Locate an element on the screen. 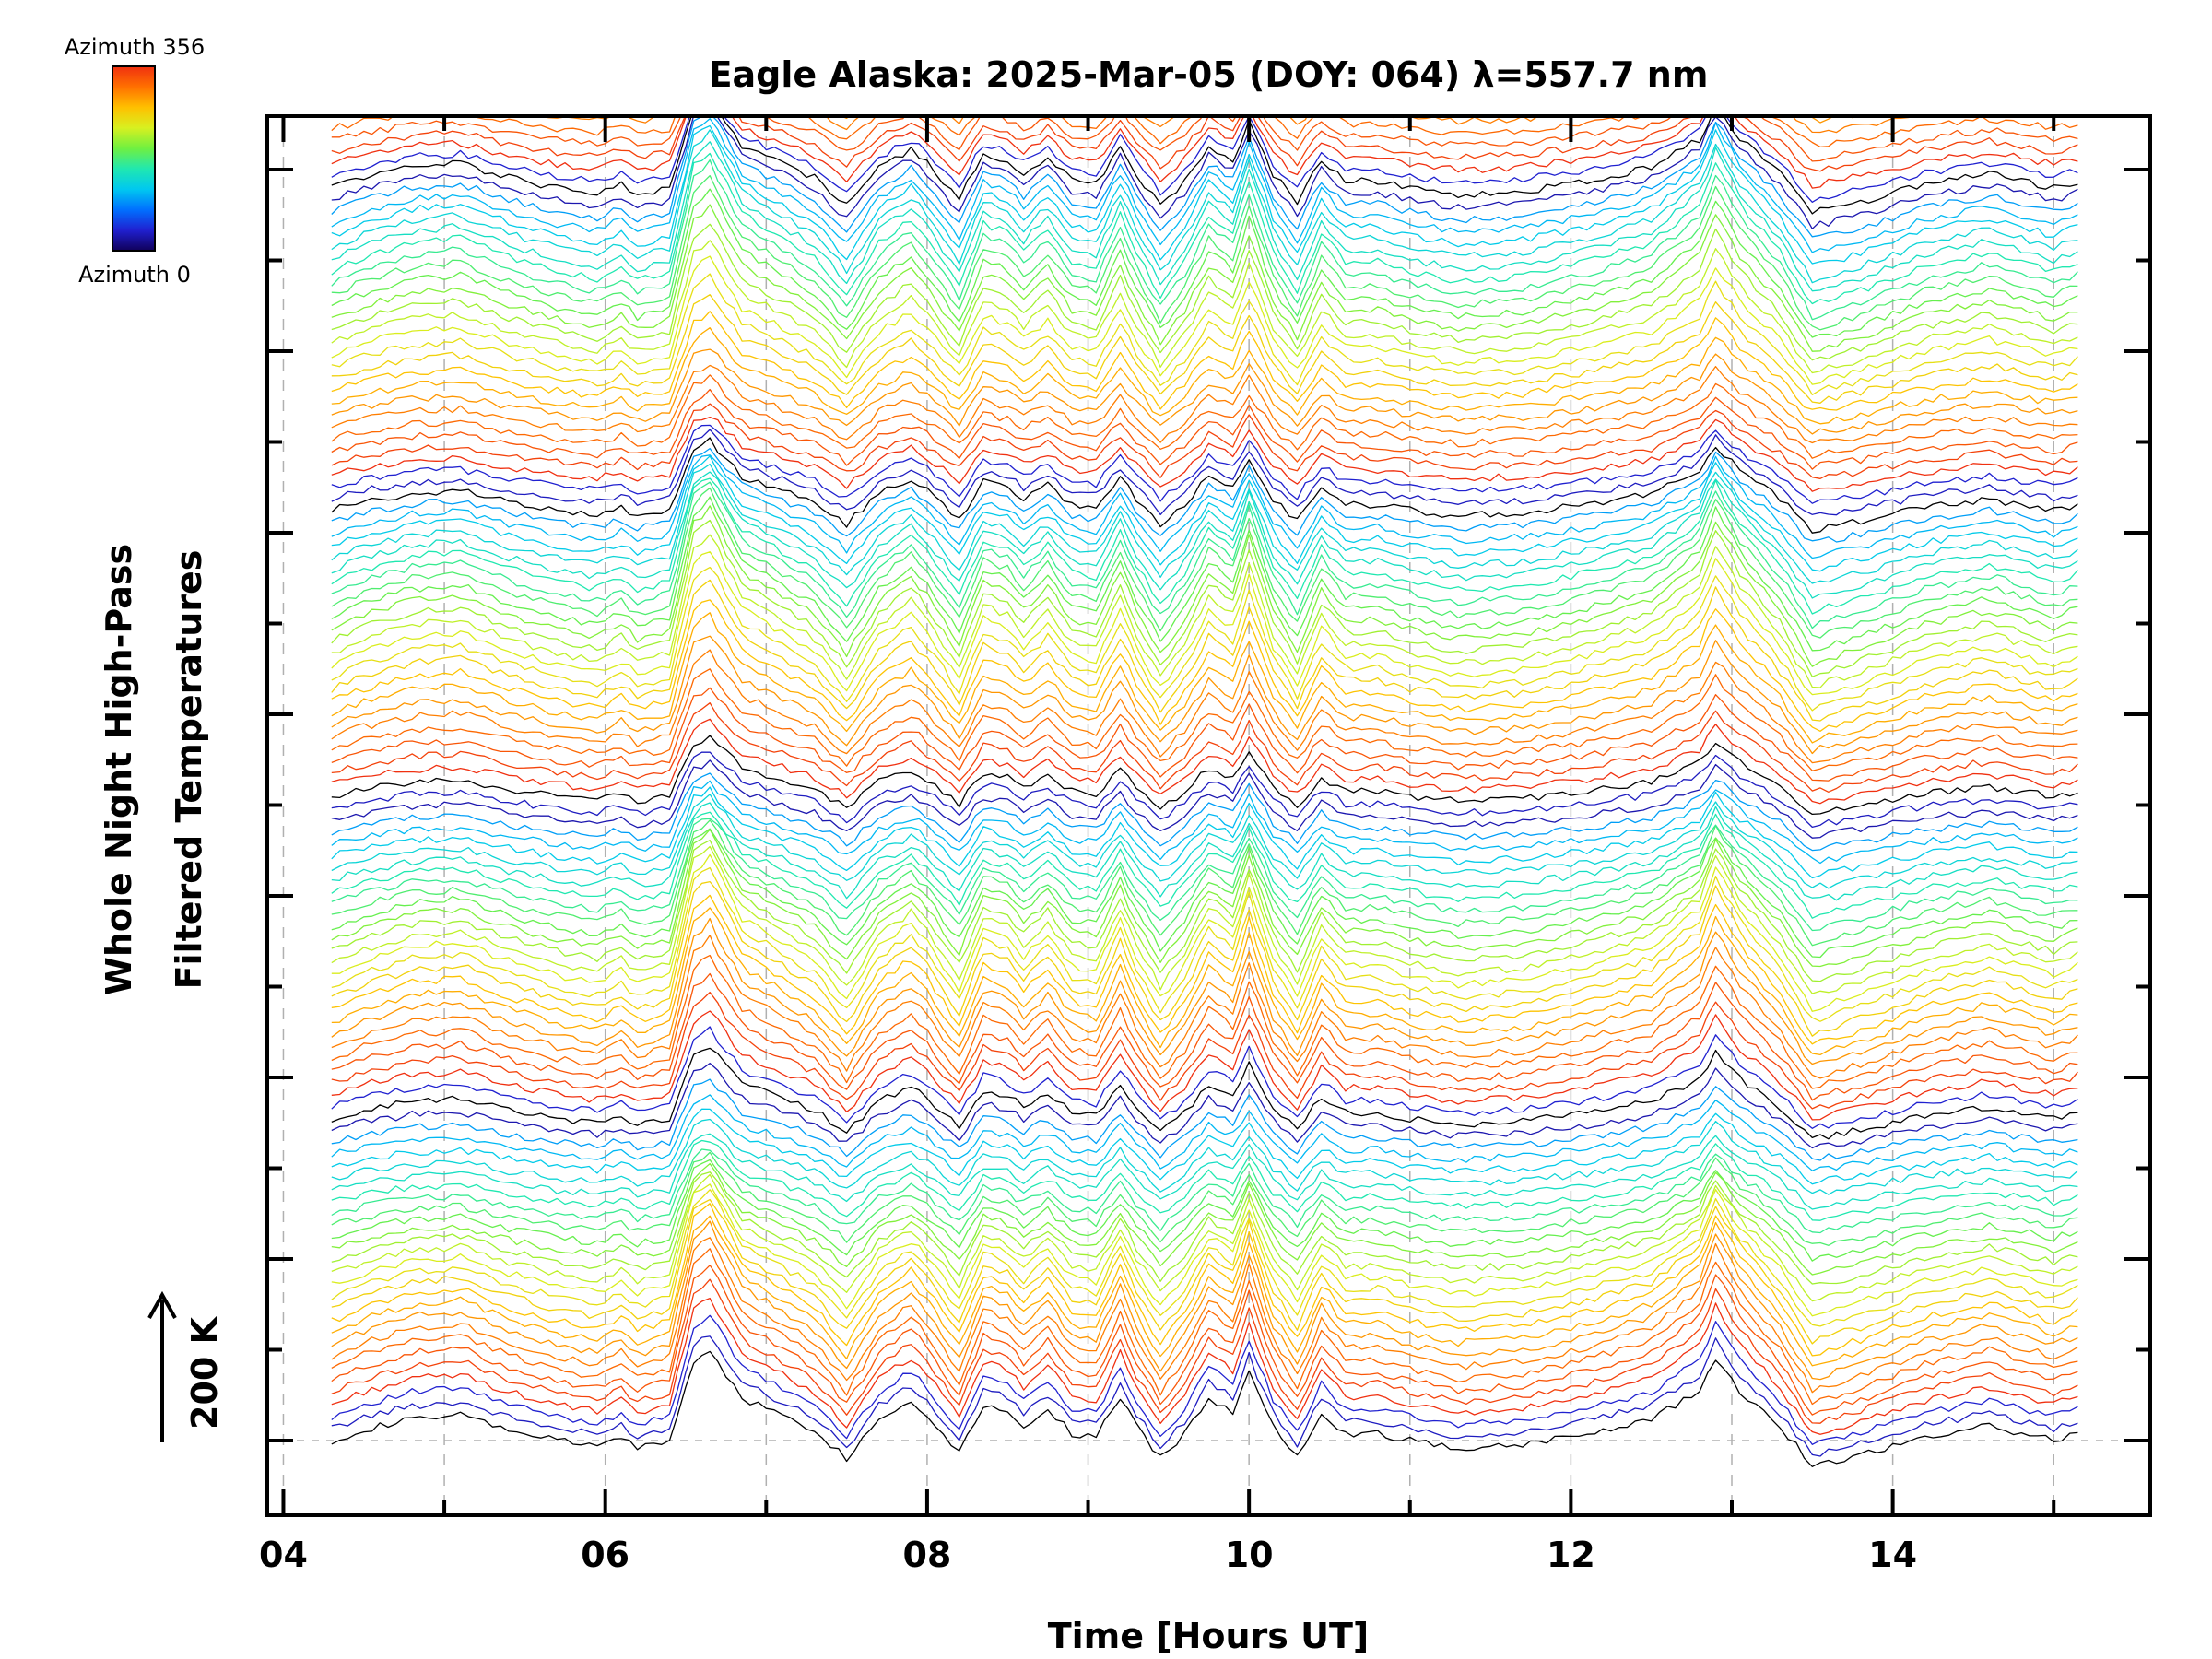 The width and height of the screenshot is (2212, 1659). scale-bar-arrow-head is located at coordinates (162, 1304).